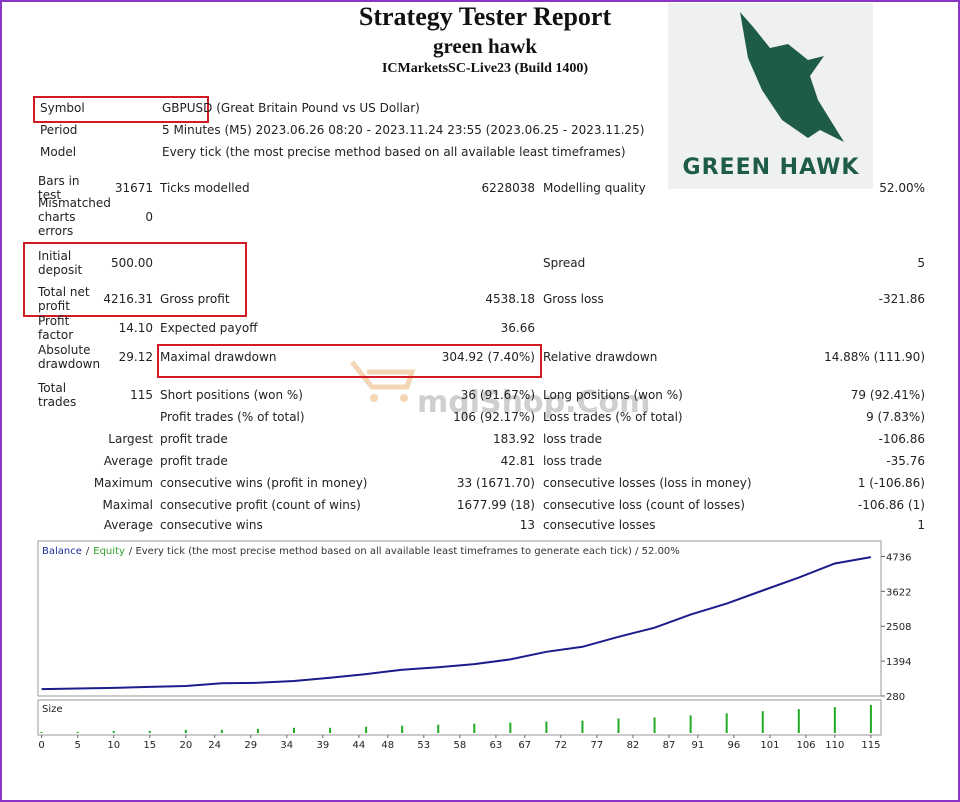  Describe the element at coordinates (496, 745) in the screenshot. I see `x-tick-label: 63` at that location.